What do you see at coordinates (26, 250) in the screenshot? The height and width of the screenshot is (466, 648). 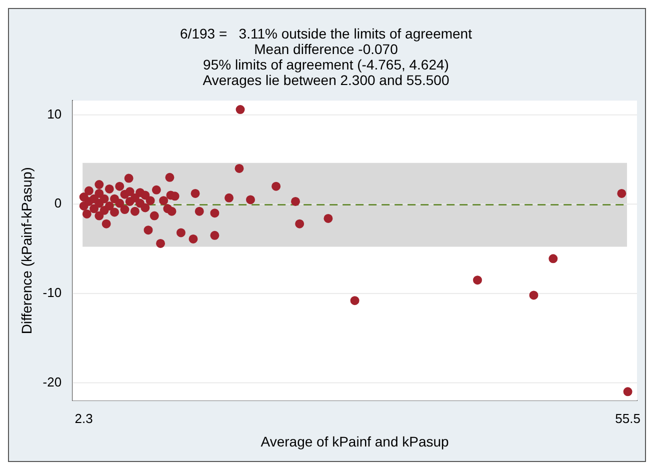 I see `y-axis-title: Difference (kPainf-kPasup)` at bounding box center [26, 250].